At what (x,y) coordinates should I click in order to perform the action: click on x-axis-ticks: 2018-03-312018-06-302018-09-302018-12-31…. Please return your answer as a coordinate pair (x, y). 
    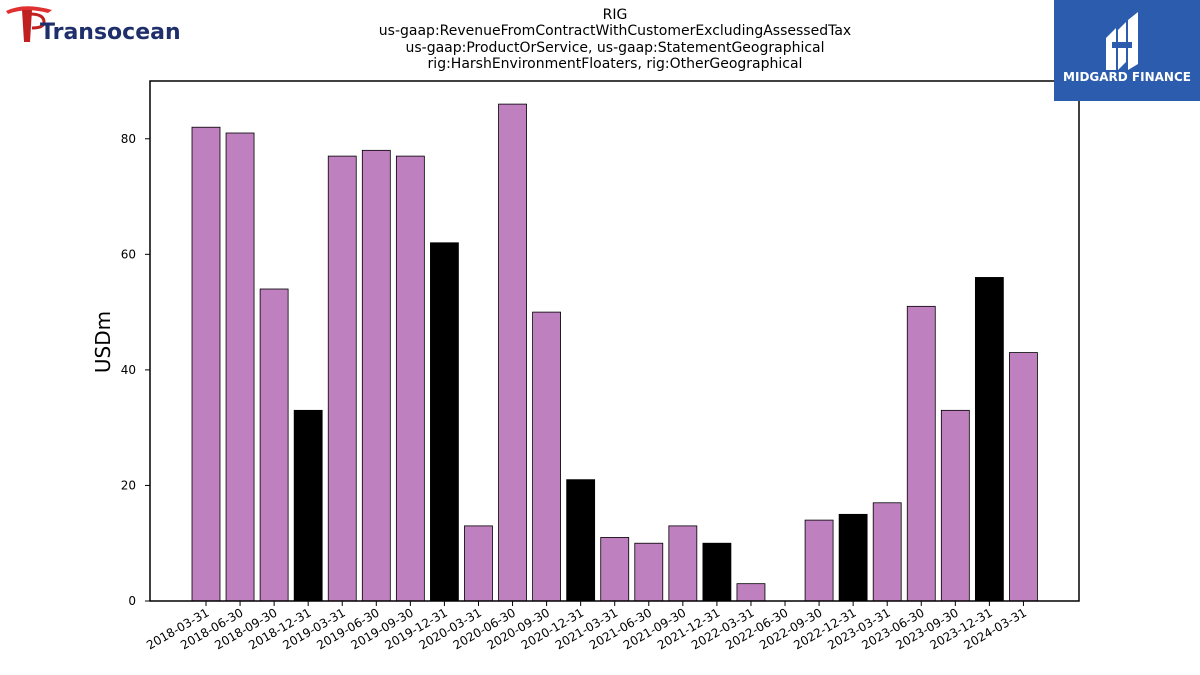
    Looking at the image, I should click on (586, 626).